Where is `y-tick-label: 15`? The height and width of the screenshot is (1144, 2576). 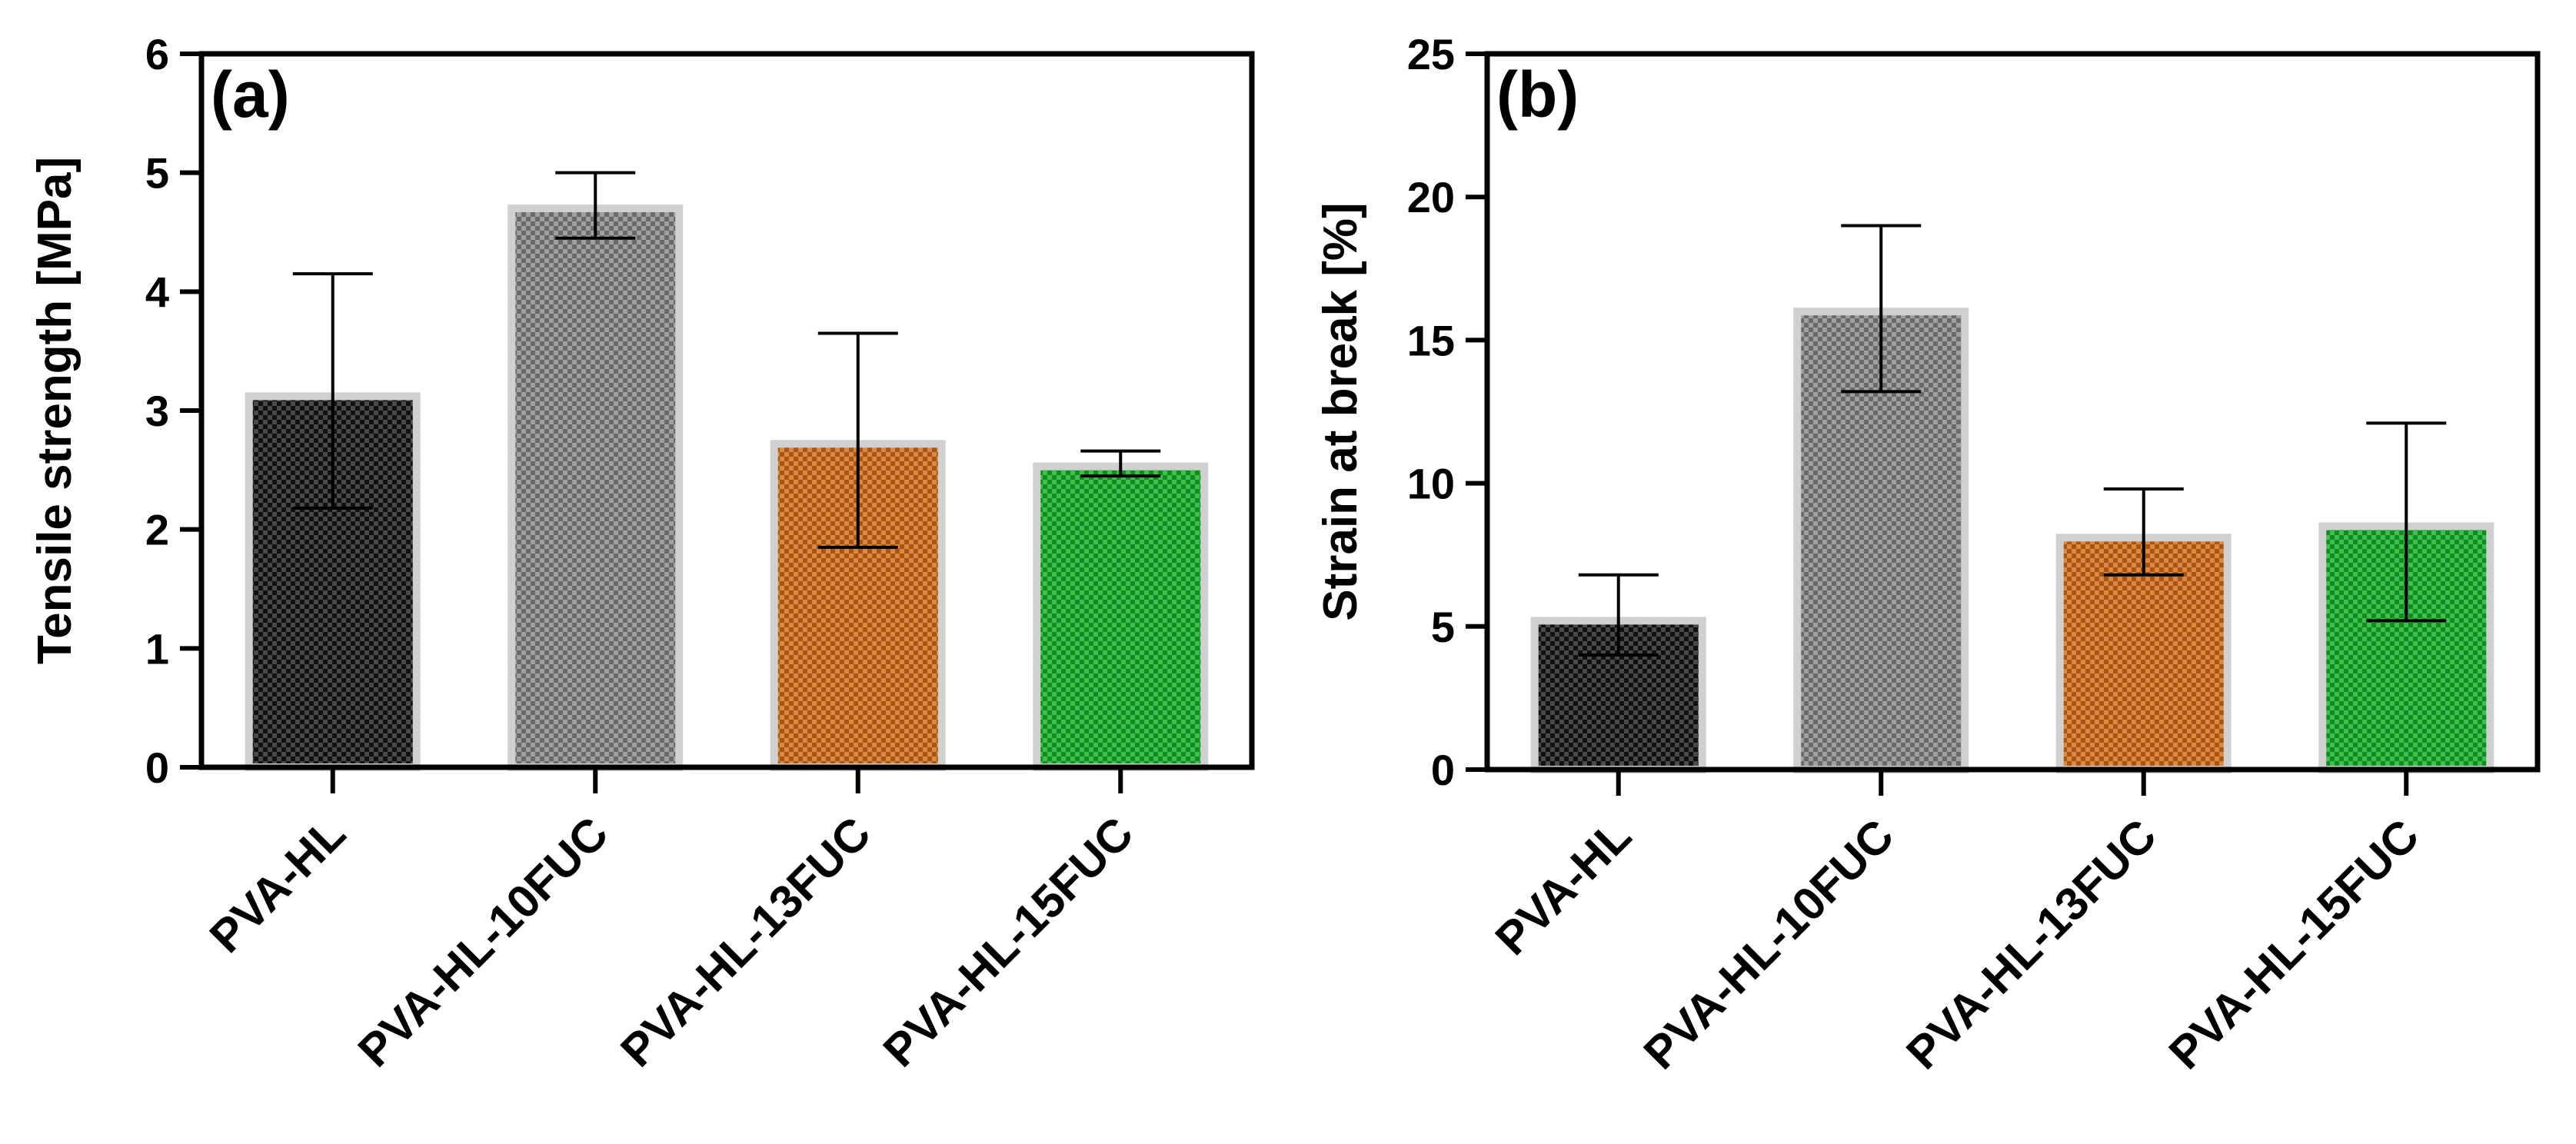 y-tick-label: 15 is located at coordinates (1431, 340).